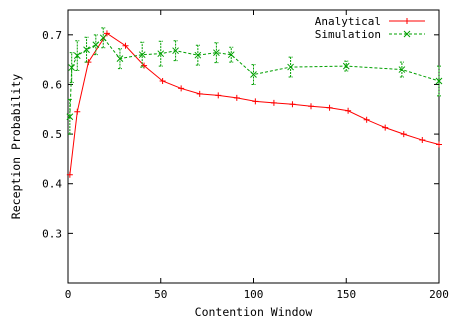 Image resolution: width=454 pixels, height=321 pixels. Describe the element at coordinates (346, 294) in the screenshot. I see `x-tick-label: 150` at that location.